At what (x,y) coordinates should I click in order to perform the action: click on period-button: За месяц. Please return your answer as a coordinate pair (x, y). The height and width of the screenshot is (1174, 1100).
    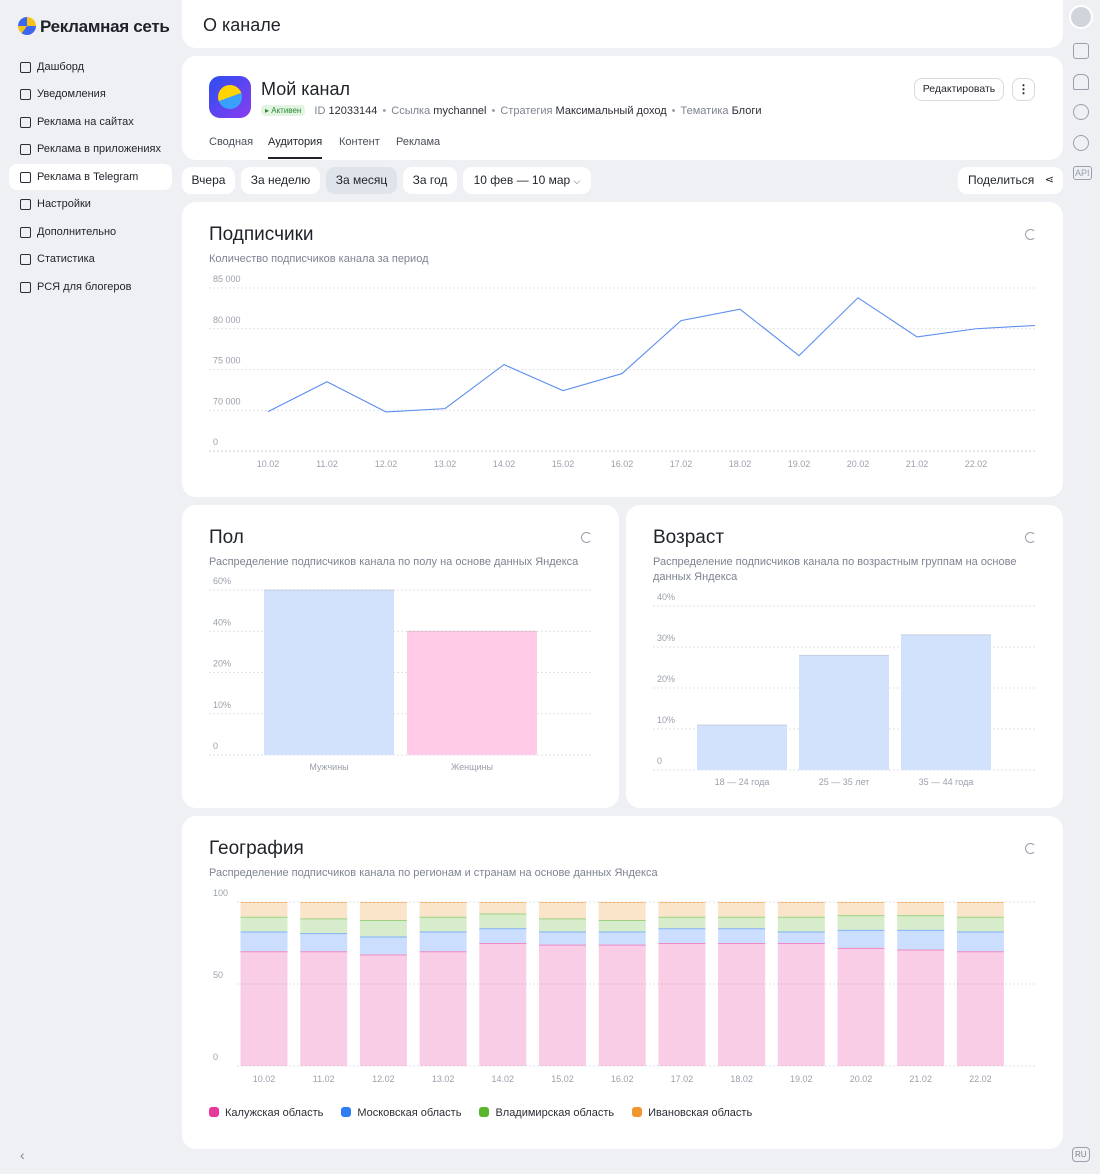
    Looking at the image, I should click on (361, 180).